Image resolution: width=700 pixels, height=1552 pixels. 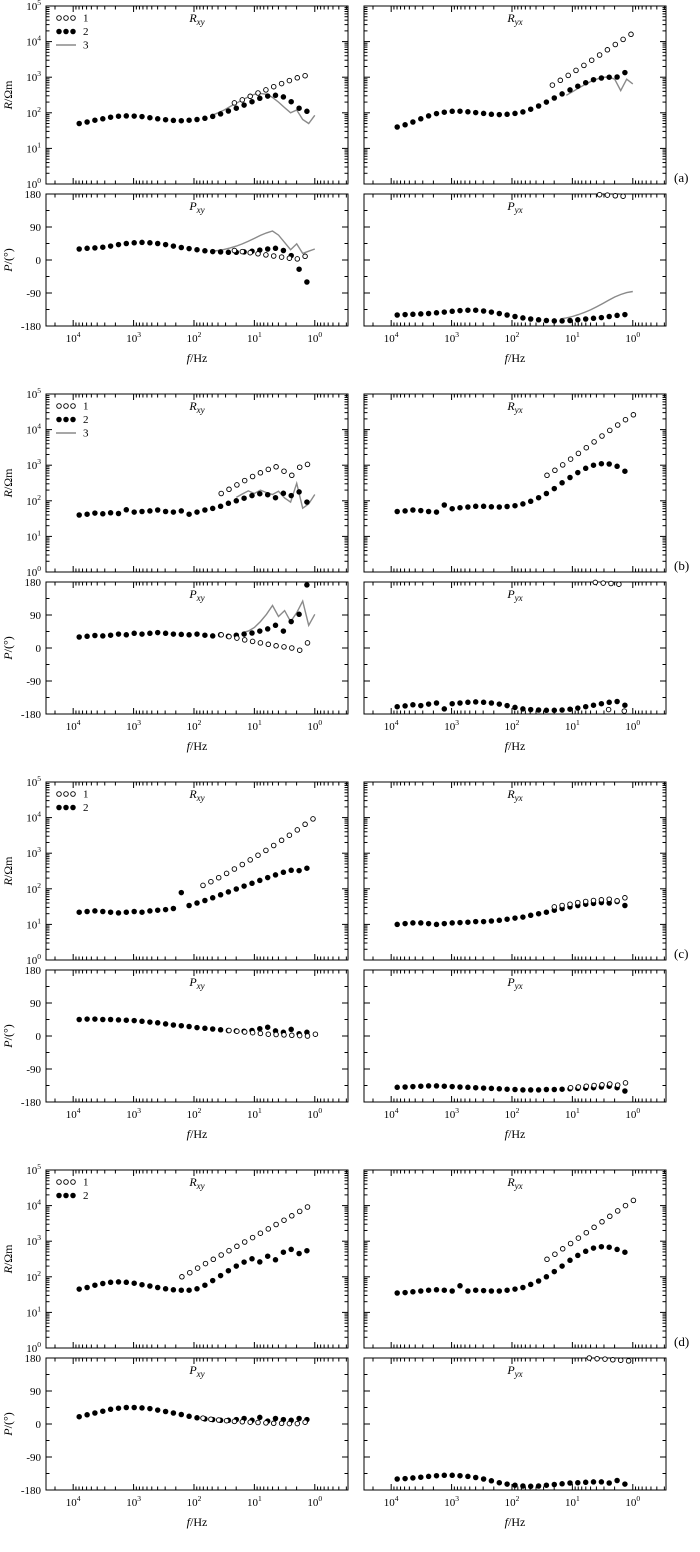 What do you see at coordinates (33, 782) in the screenshot?
I see `y-tick-label: 105` at bounding box center [33, 782].